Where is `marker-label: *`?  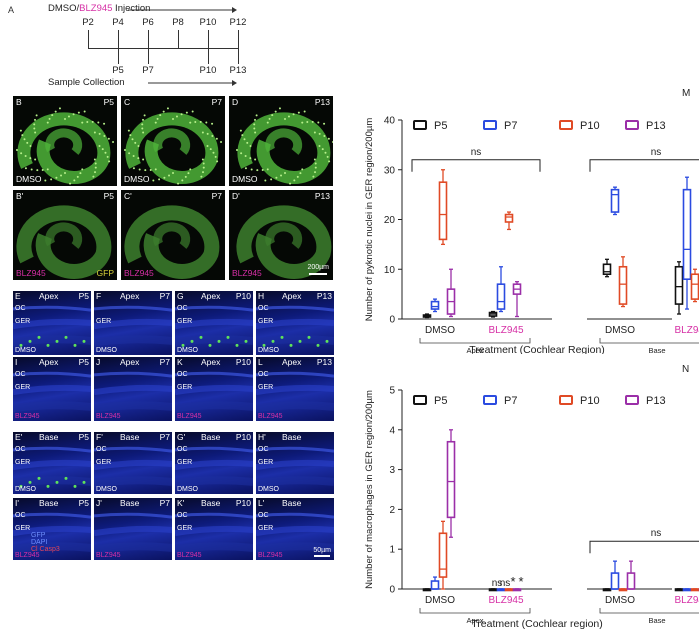
marker-label: * is located at coordinates (520, 581).